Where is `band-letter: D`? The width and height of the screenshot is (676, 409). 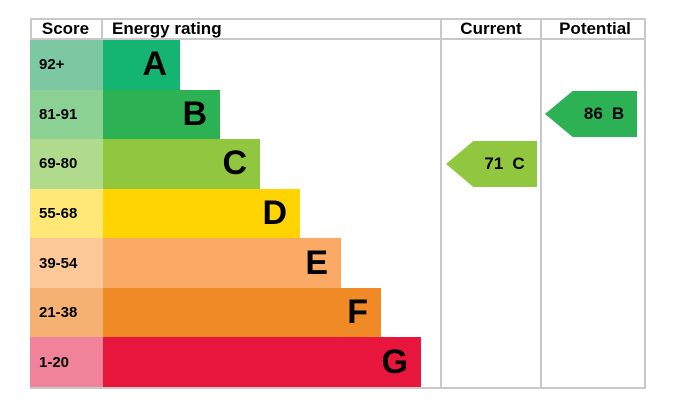
band-letter: D is located at coordinates (274, 213).